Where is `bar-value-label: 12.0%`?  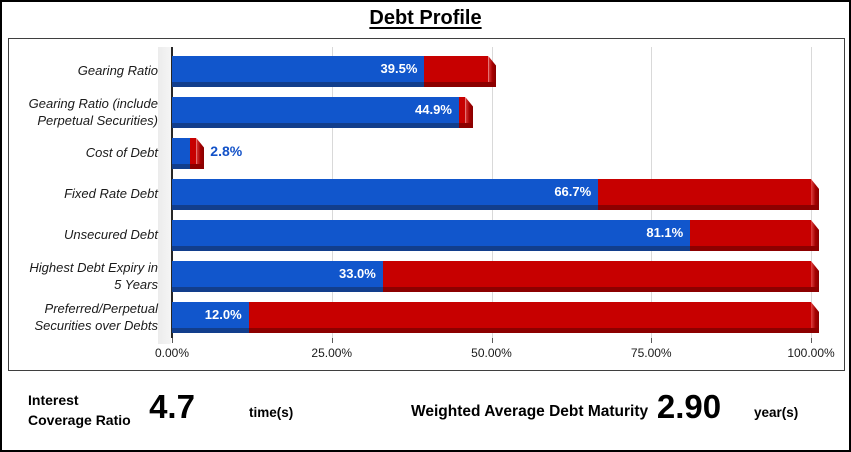 bar-value-label: 12.0% is located at coordinates (223, 314).